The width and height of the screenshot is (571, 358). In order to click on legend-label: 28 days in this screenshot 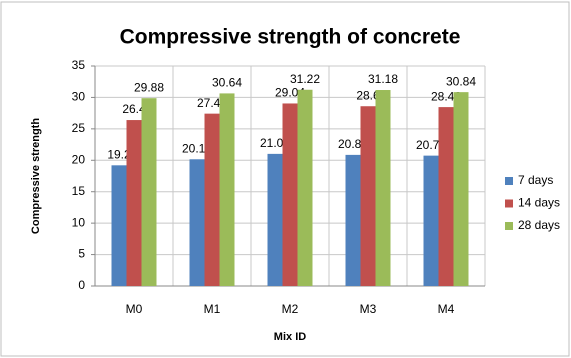, I will do `click(539, 225)`.